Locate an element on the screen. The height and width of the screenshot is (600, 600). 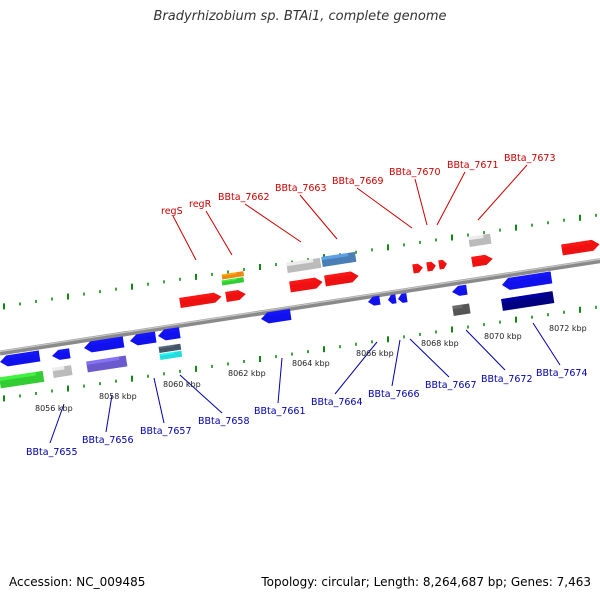
gene-arrow-BBta_7666a is located at coordinates (392, 299).